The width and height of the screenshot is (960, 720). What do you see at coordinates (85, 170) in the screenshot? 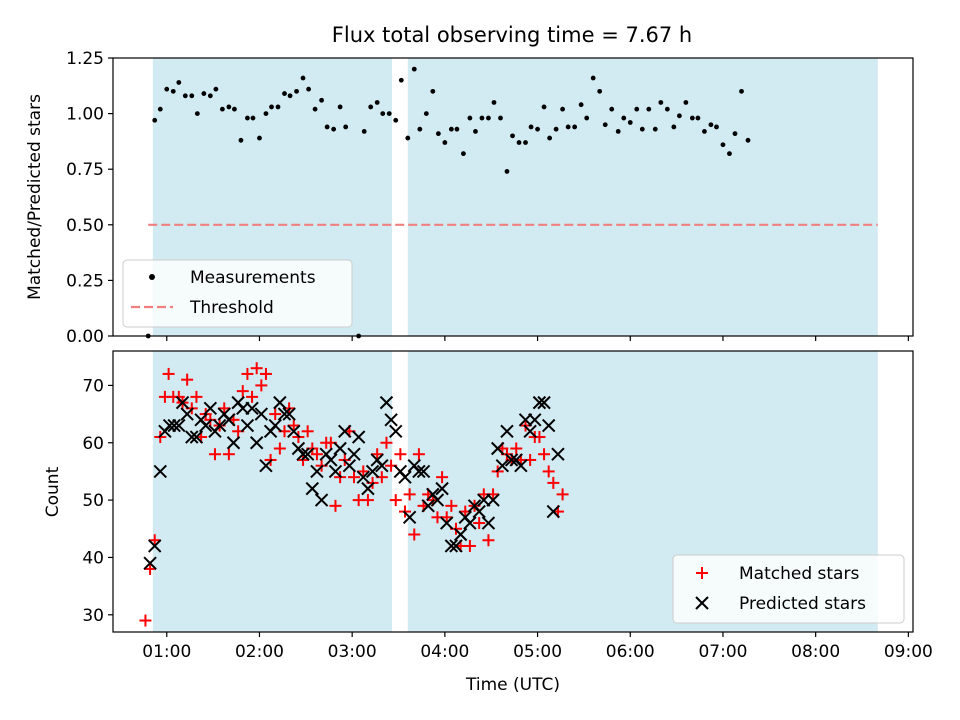
I see `y-tick-label: 0.75` at bounding box center [85, 170].